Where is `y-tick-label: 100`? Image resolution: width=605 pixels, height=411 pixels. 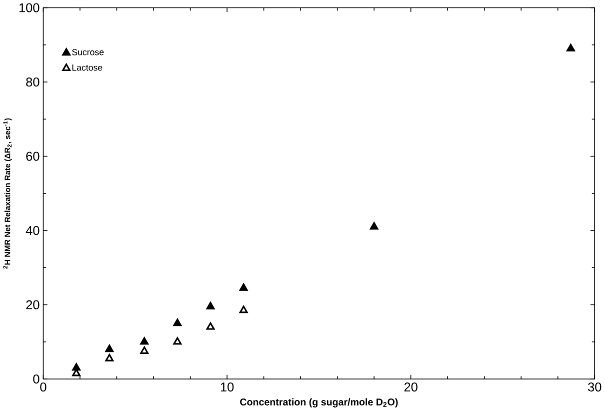 y-tick-label: 100 is located at coordinates (29, 7).